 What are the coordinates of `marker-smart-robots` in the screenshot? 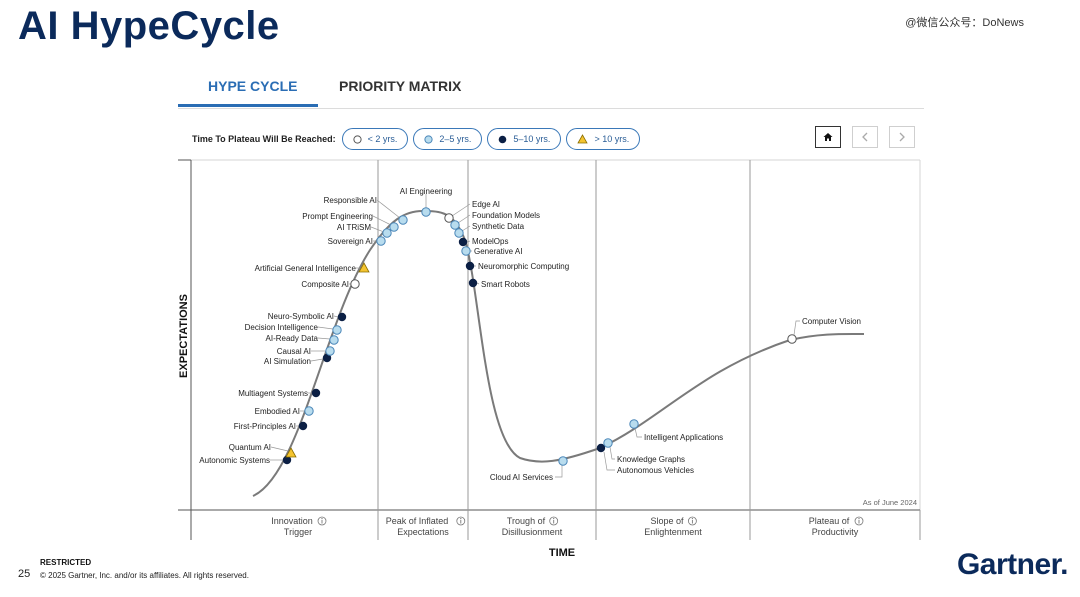 It's located at (473, 283).